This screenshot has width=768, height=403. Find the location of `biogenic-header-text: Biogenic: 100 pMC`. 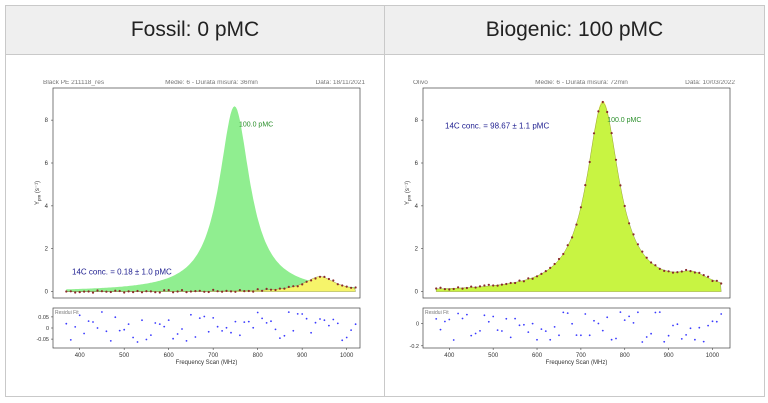

biogenic-header-text: Biogenic: 100 pMC is located at coordinates (574, 29).